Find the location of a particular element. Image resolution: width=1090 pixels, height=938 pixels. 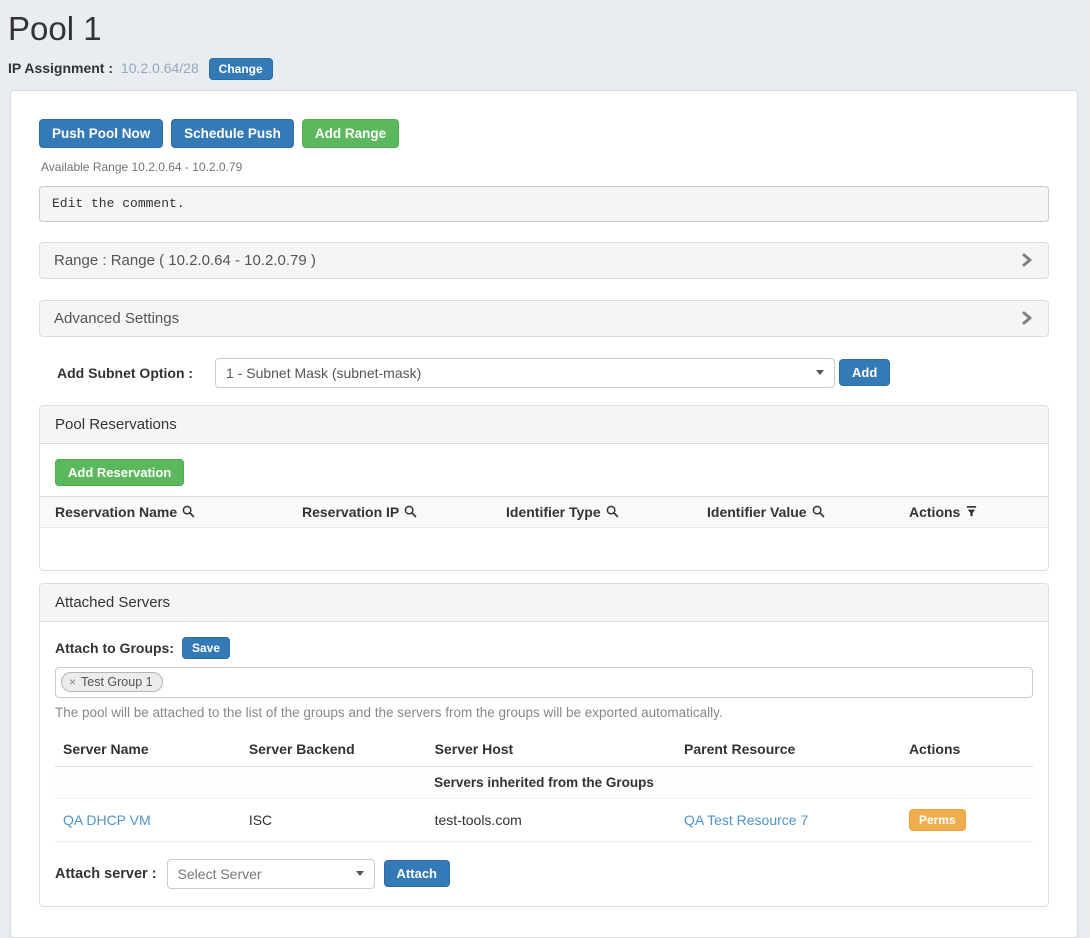

subnet-option-select: 1 - Subnet Mask (subnet-mask) is located at coordinates (525, 372).